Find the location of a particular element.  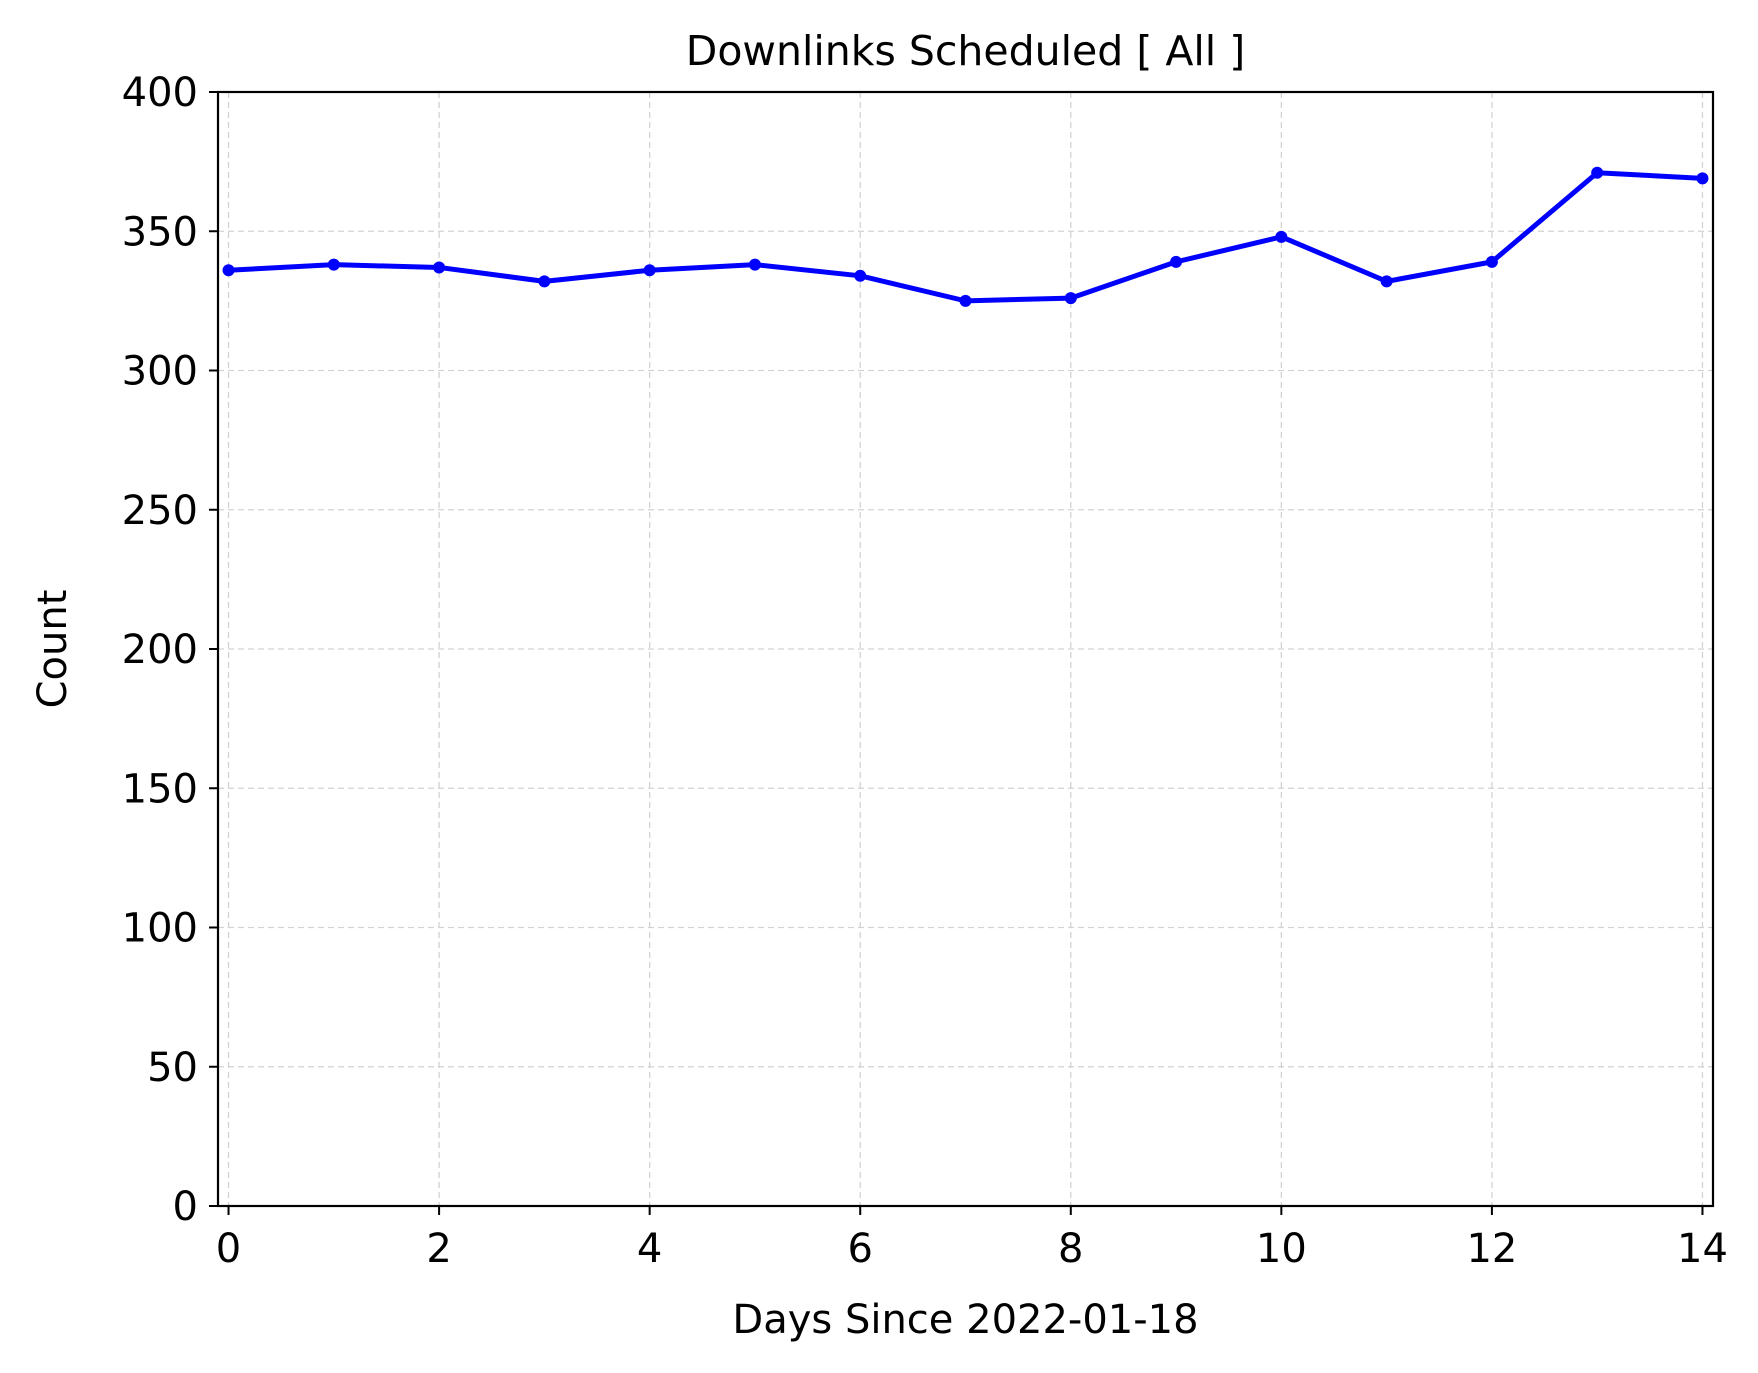

y-tick-label: 150 is located at coordinates (160, 789).